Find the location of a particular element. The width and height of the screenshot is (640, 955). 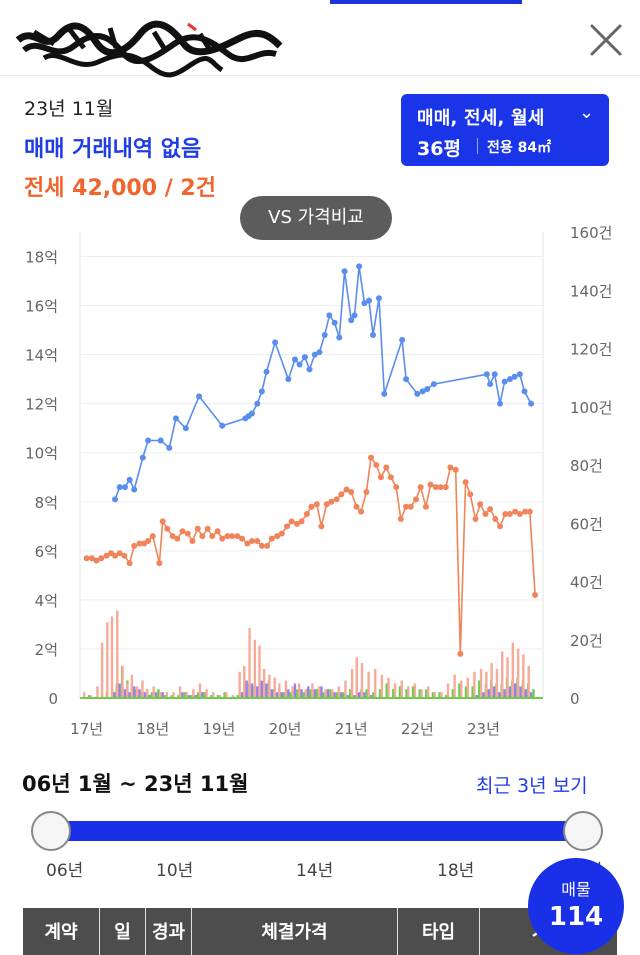

y-right-tick-label: 40건 is located at coordinates (586, 583).